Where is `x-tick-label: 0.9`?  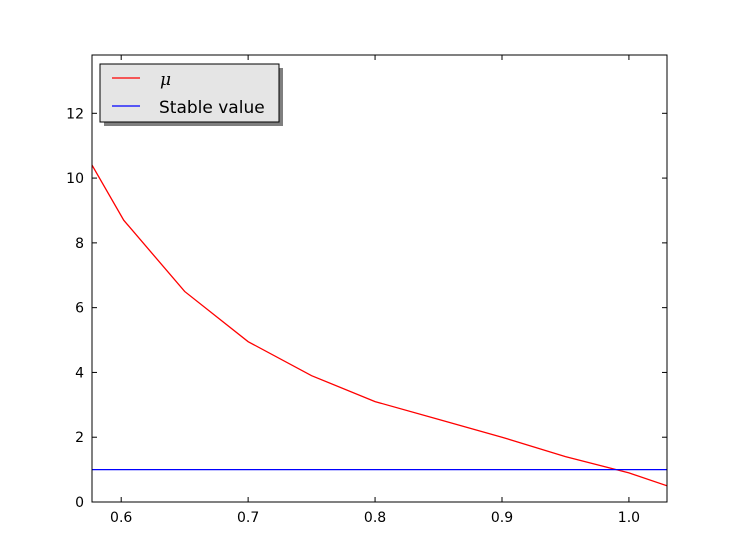
x-tick-label: 0.9 is located at coordinates (502, 518).